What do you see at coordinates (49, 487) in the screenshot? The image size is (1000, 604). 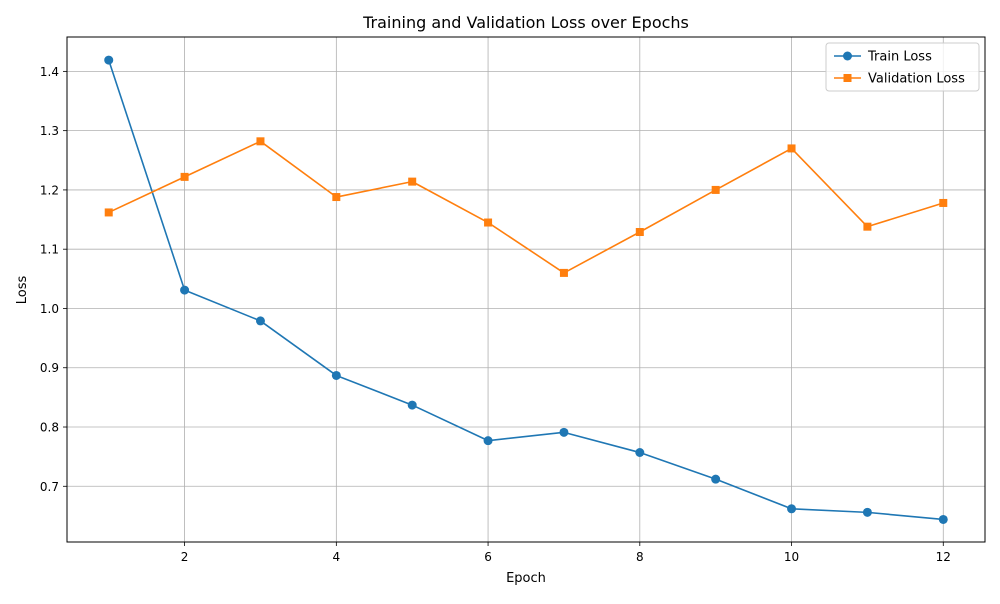 I see `y-tick-label: 0.7` at bounding box center [49, 487].